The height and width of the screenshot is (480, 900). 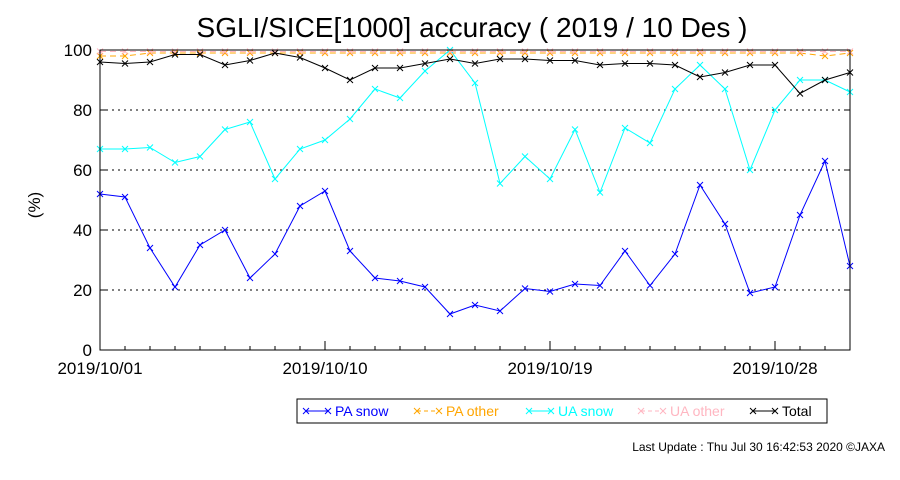 What do you see at coordinates (82, 290) in the screenshot?
I see `y-tick-label: 20` at bounding box center [82, 290].